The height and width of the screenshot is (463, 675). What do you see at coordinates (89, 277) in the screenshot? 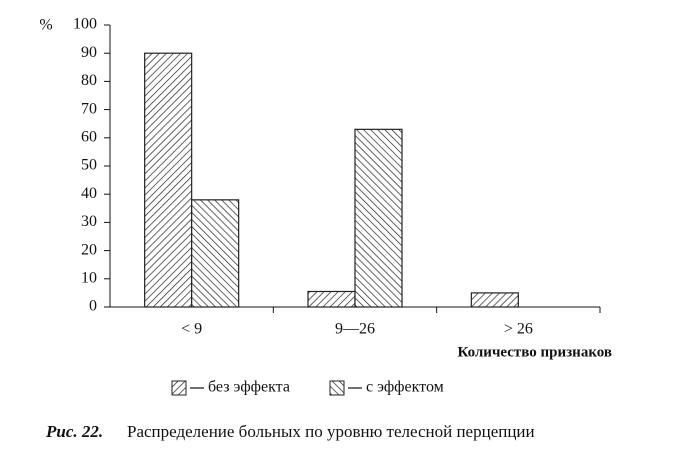
I see `y-tick-label: 10` at bounding box center [89, 277].